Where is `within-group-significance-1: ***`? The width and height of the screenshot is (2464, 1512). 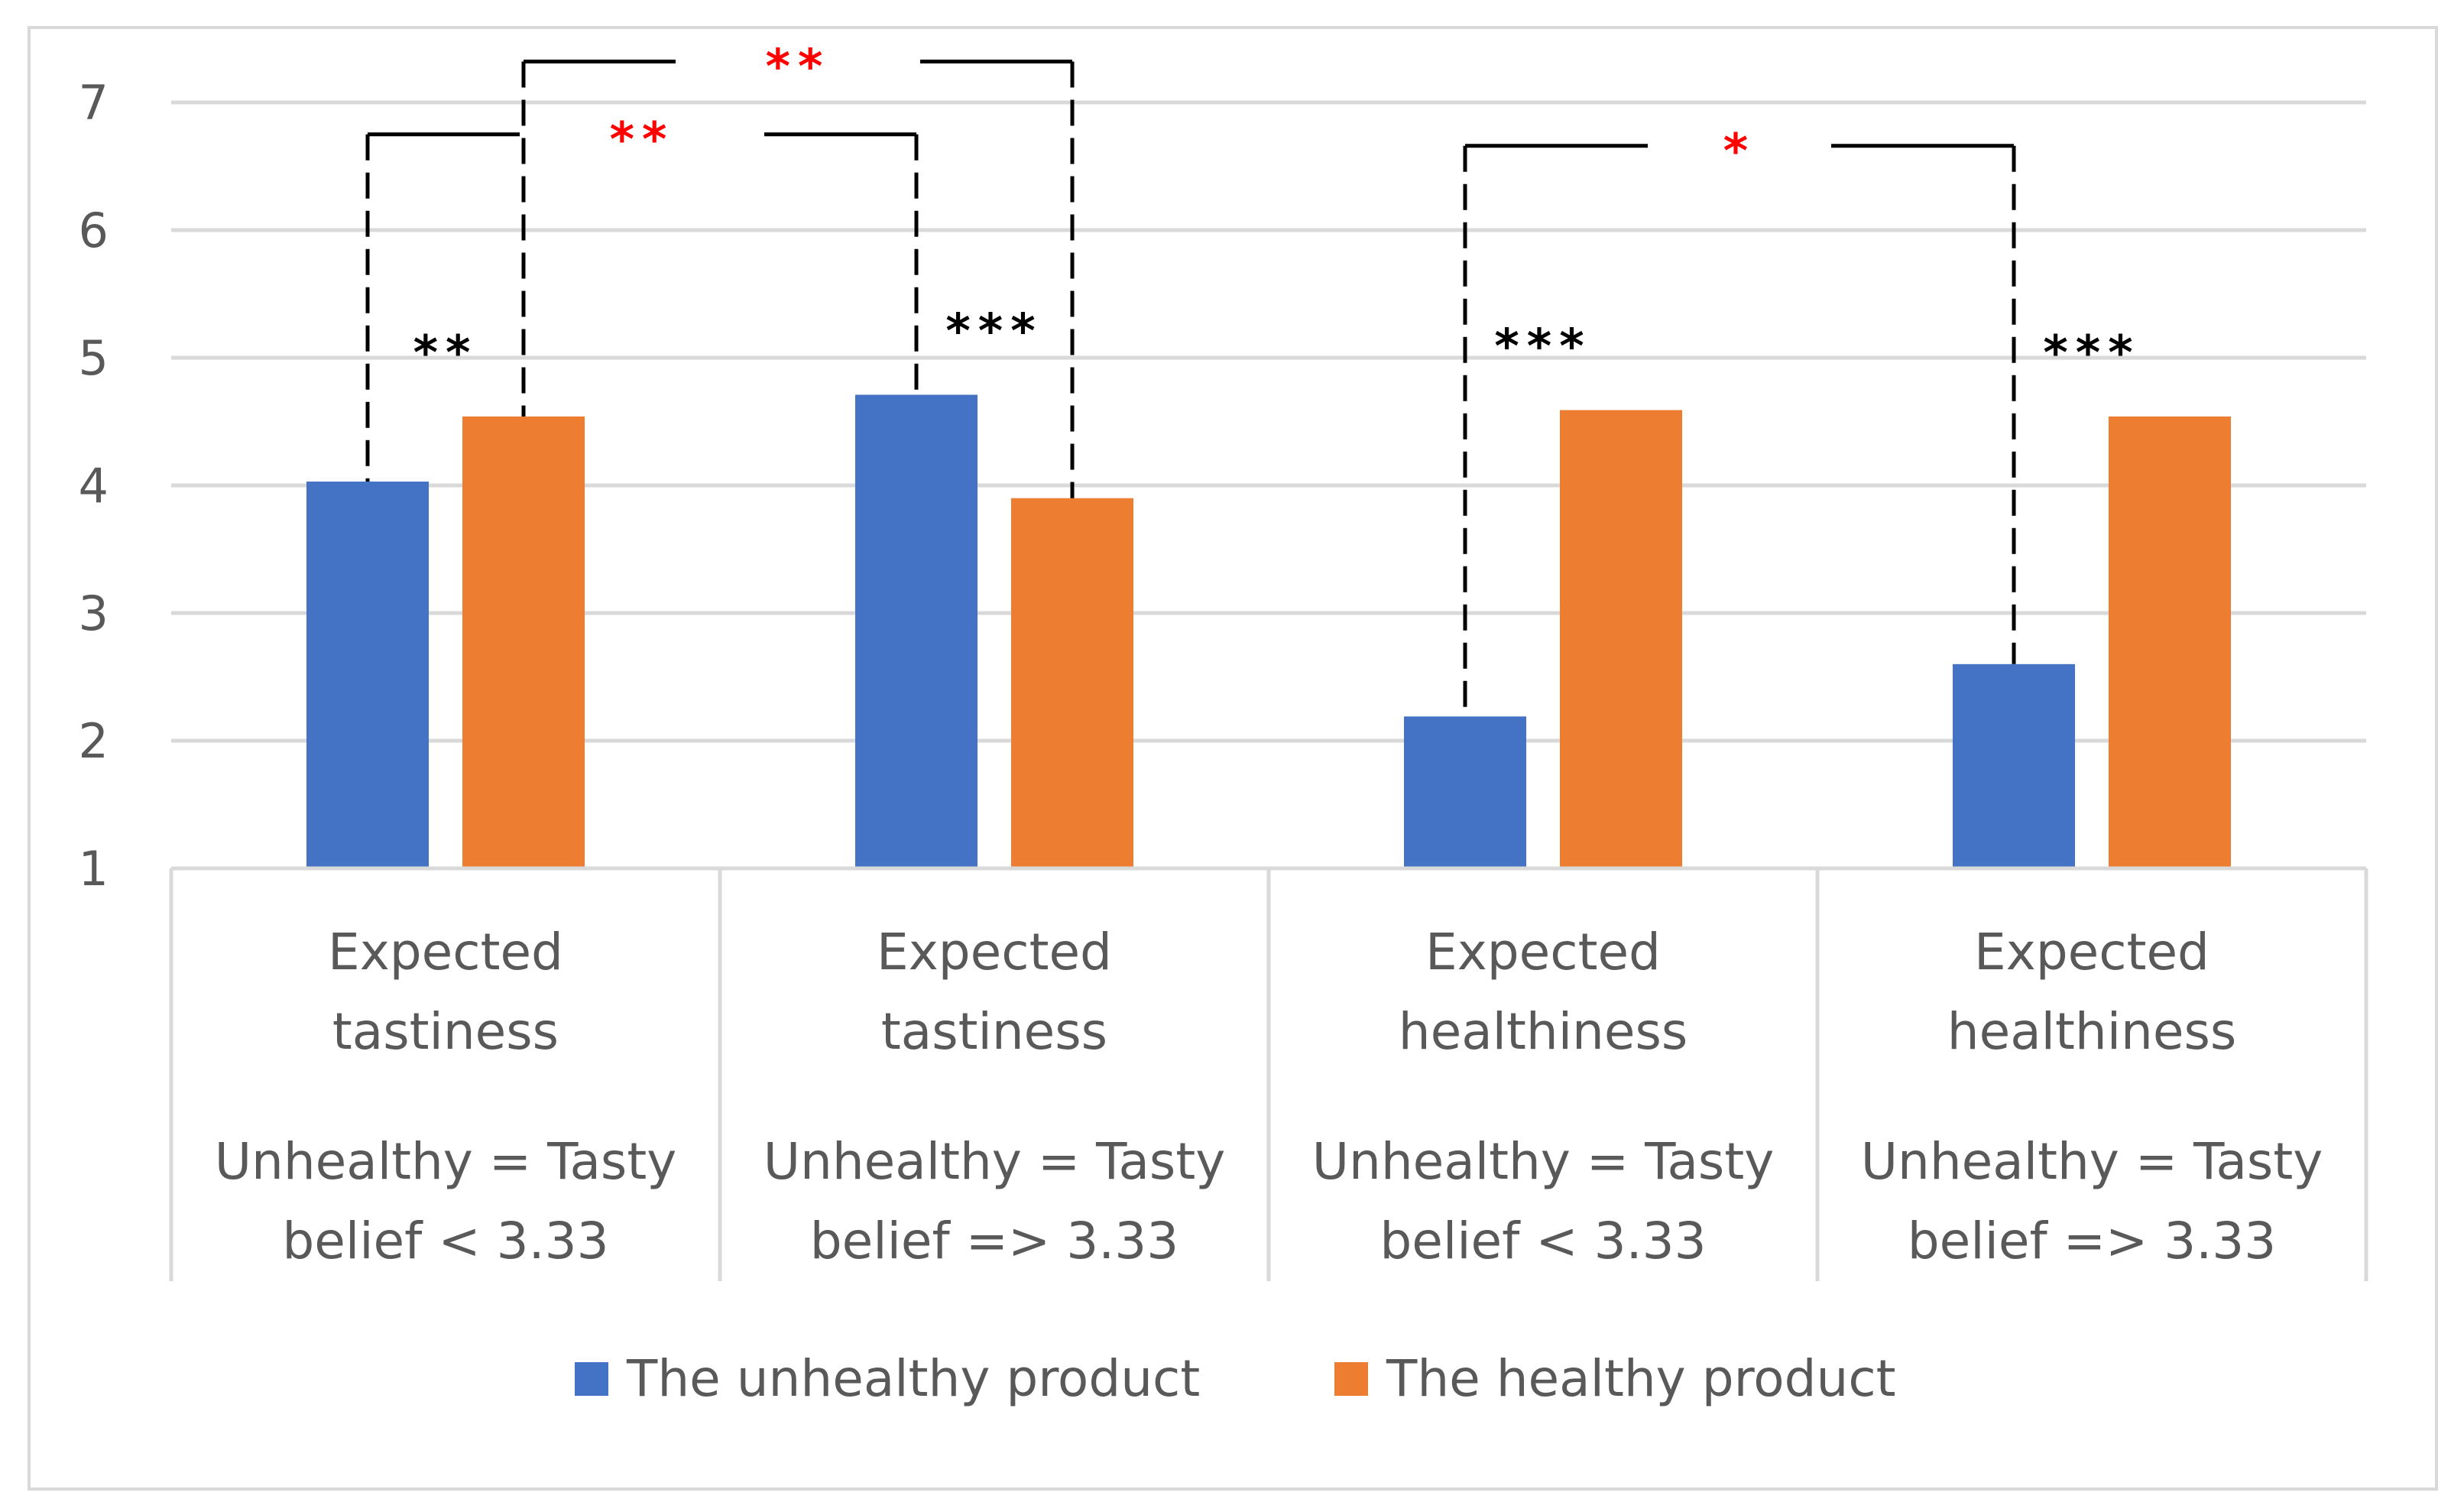 within-group-significance-1: *** is located at coordinates (993, 331).